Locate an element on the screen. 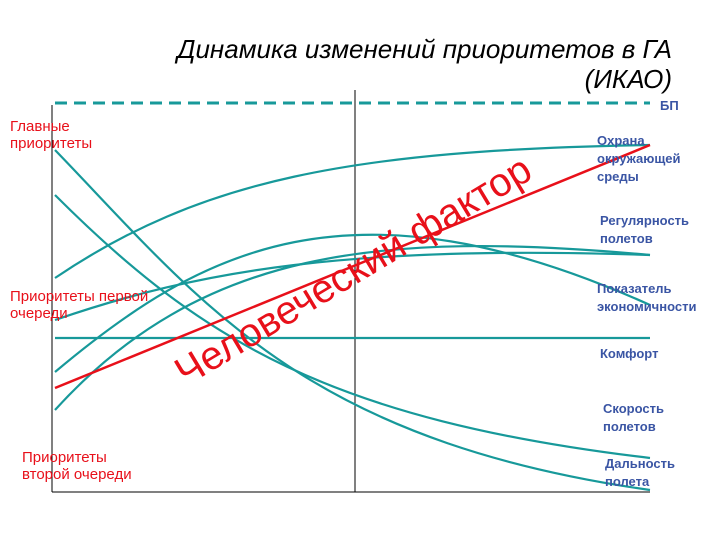 The width and height of the screenshot is (720, 540). right-label: Скорость is located at coordinates (633, 408).